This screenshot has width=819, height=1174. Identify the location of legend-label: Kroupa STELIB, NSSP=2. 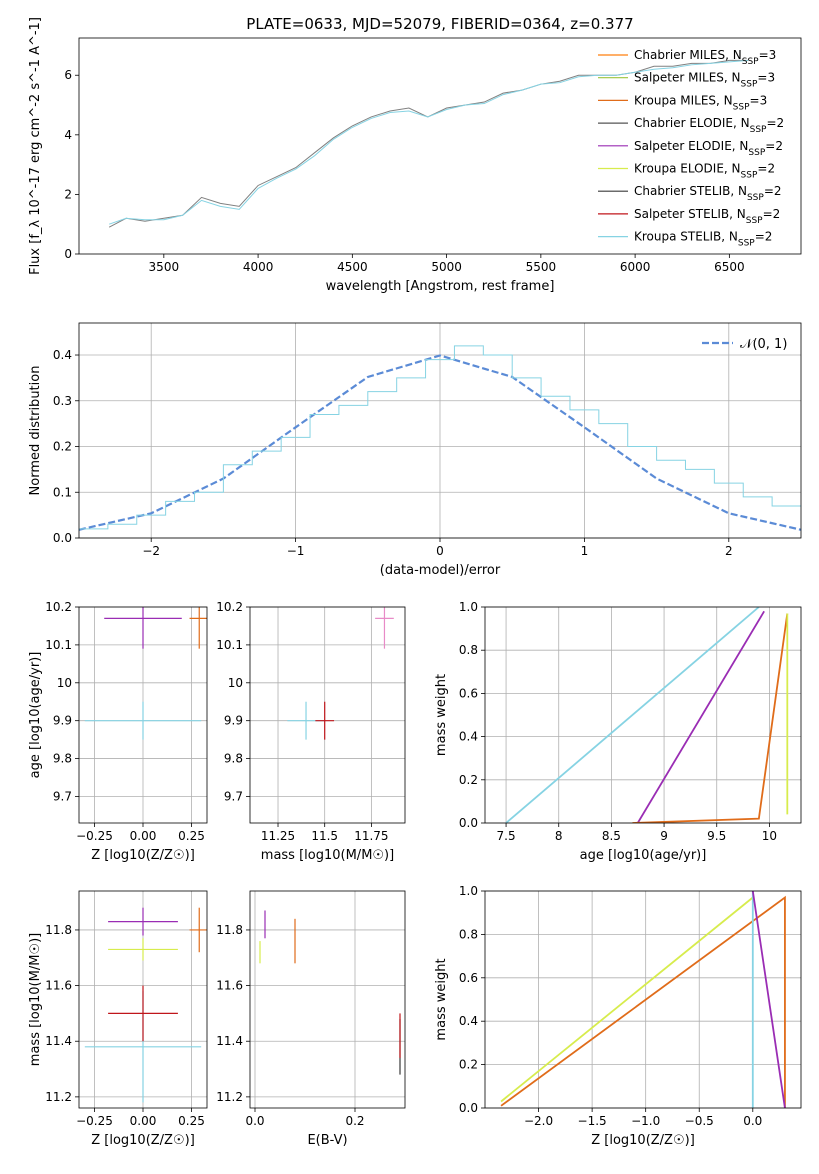
(703, 239).